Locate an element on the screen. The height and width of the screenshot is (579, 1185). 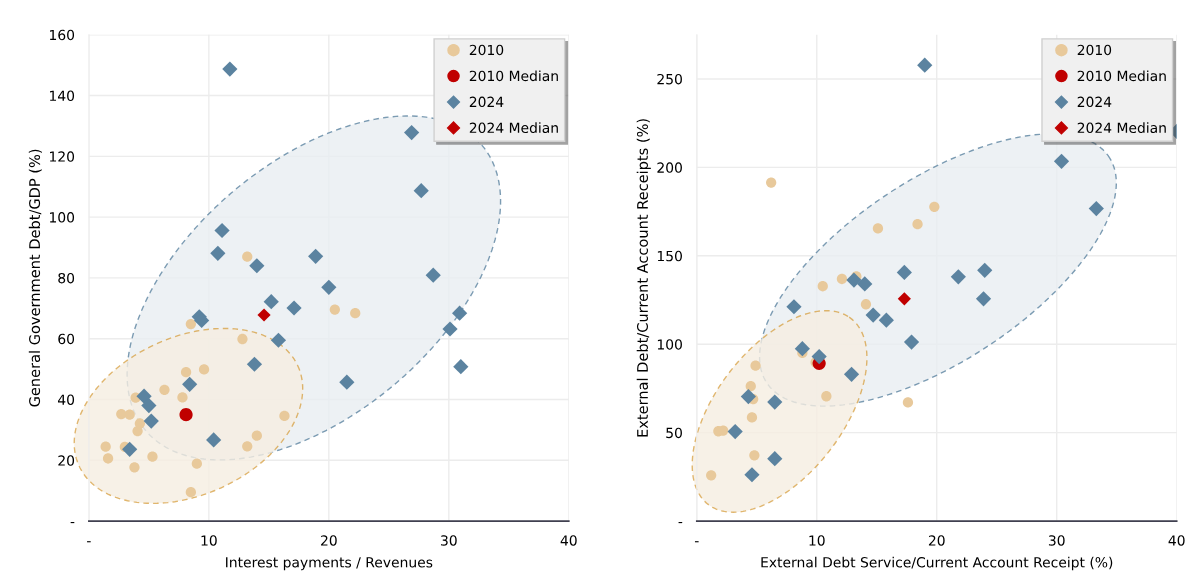
y-tick-label: 140 is located at coordinates (62, 96).